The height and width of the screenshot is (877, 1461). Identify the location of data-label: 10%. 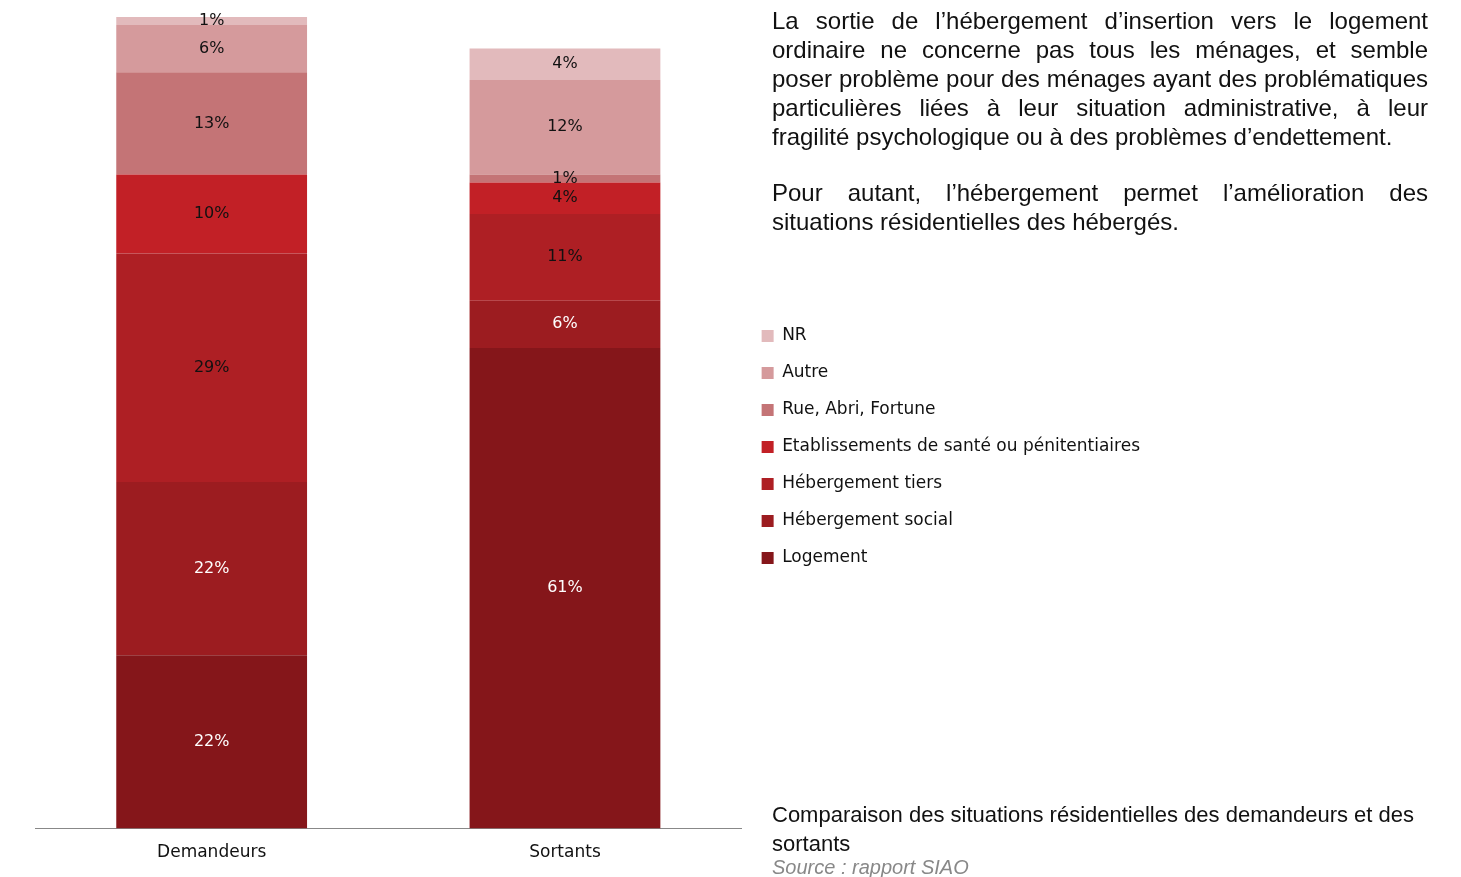
(211, 213).